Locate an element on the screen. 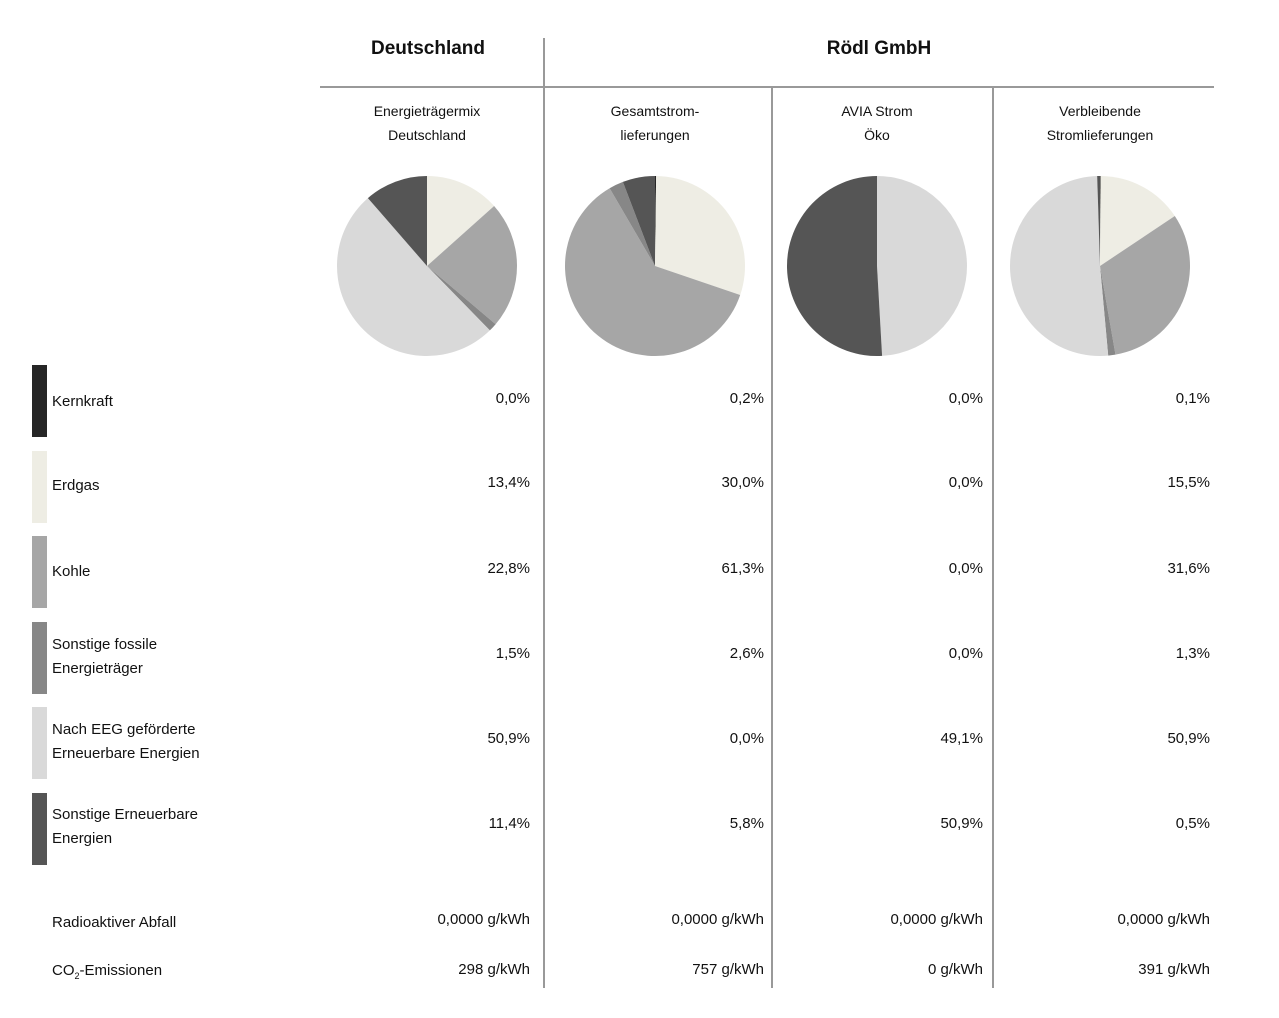 Image resolution: width=1279 pixels, height=1018 pixels. series-title: AVIA Strom Öko is located at coordinates (877, 123).